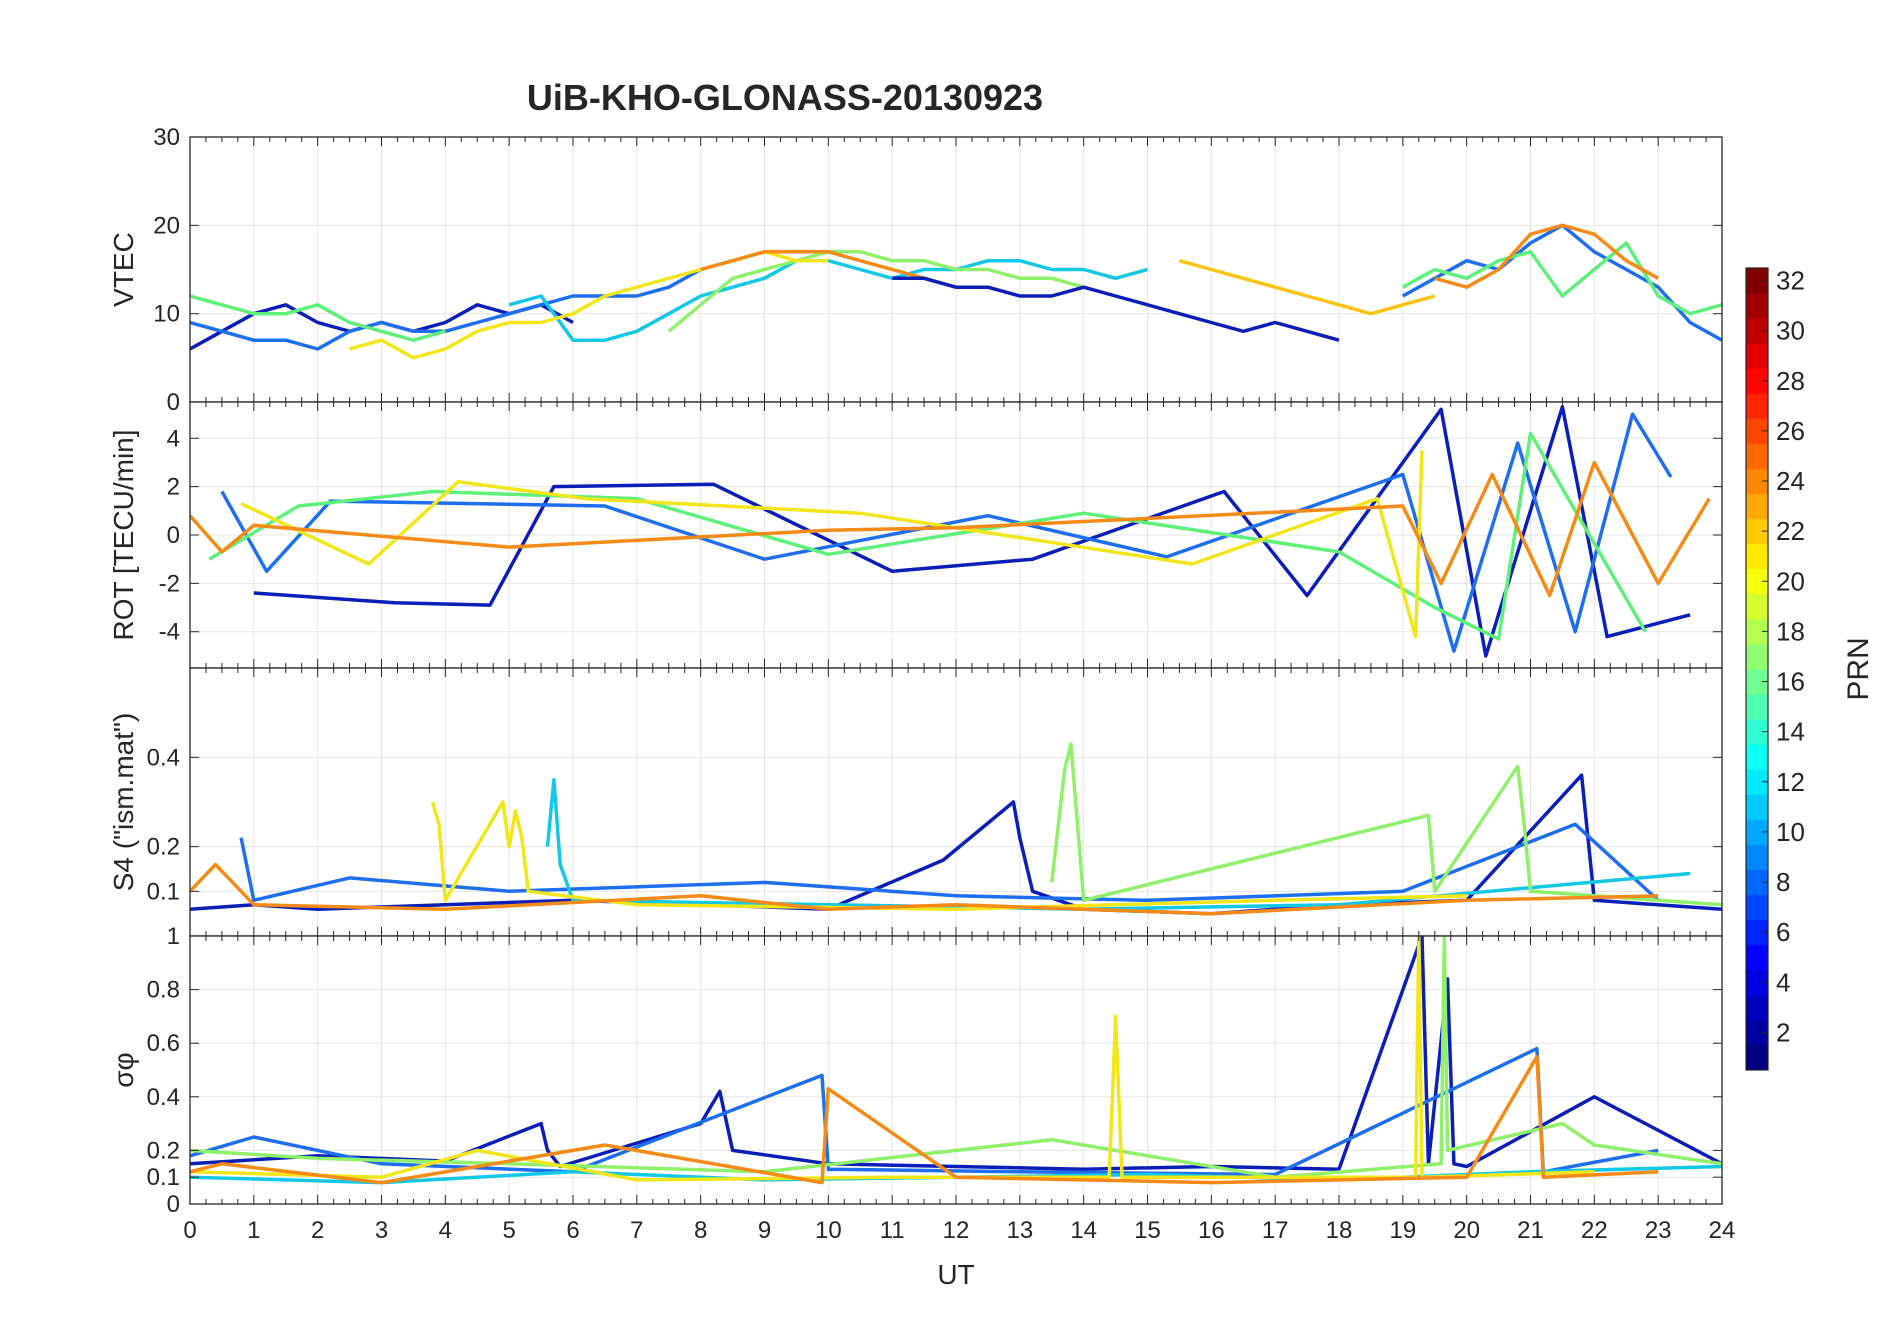 The height and width of the screenshot is (1330, 1902). I want to click on y-axis-label: VTEC, so click(123, 269).